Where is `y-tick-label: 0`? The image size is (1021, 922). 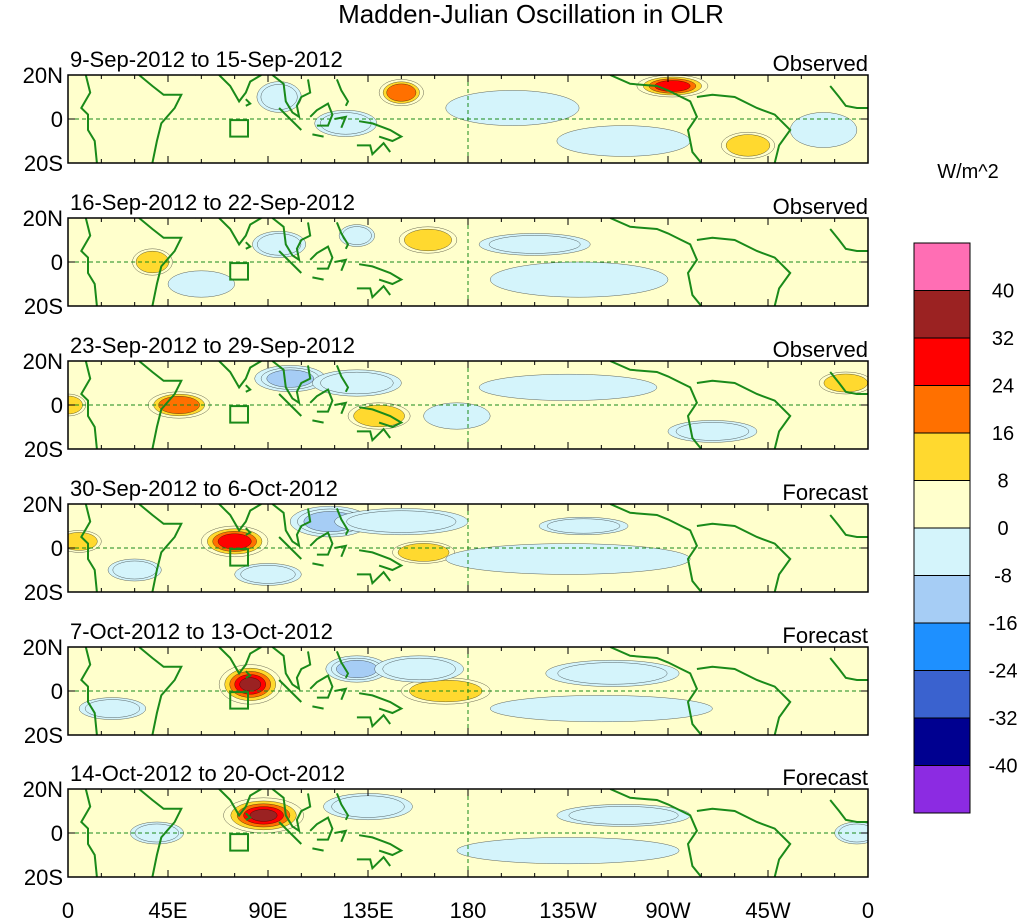
y-tick-label: 0 is located at coordinates (57, 691).